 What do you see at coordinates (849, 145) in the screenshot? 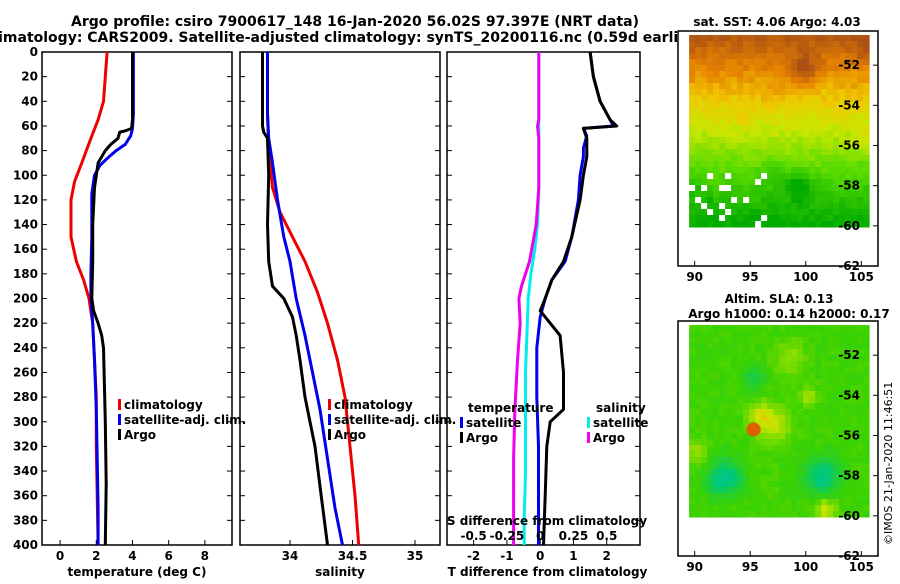
I see `sst_map-ytick-label: -56` at bounding box center [849, 145].